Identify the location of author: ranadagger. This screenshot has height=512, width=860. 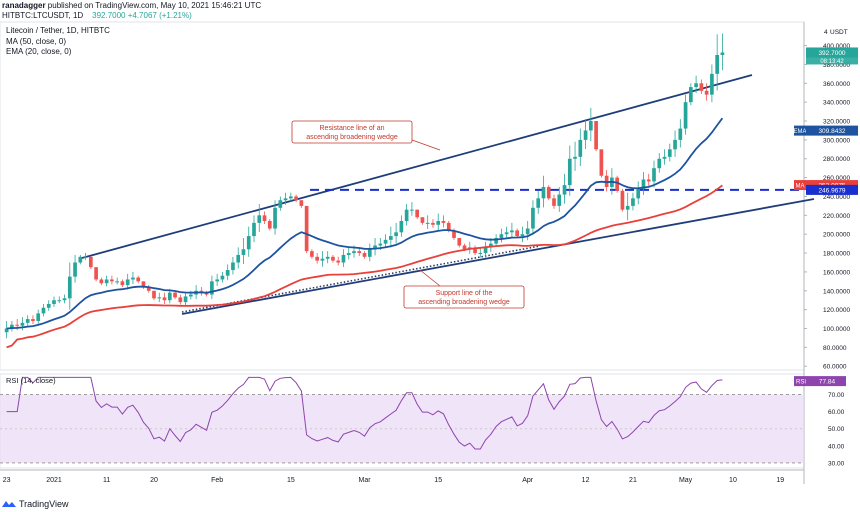
(24, 5).